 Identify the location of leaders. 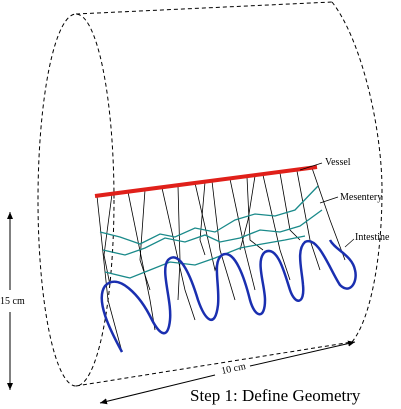
(327, 205).